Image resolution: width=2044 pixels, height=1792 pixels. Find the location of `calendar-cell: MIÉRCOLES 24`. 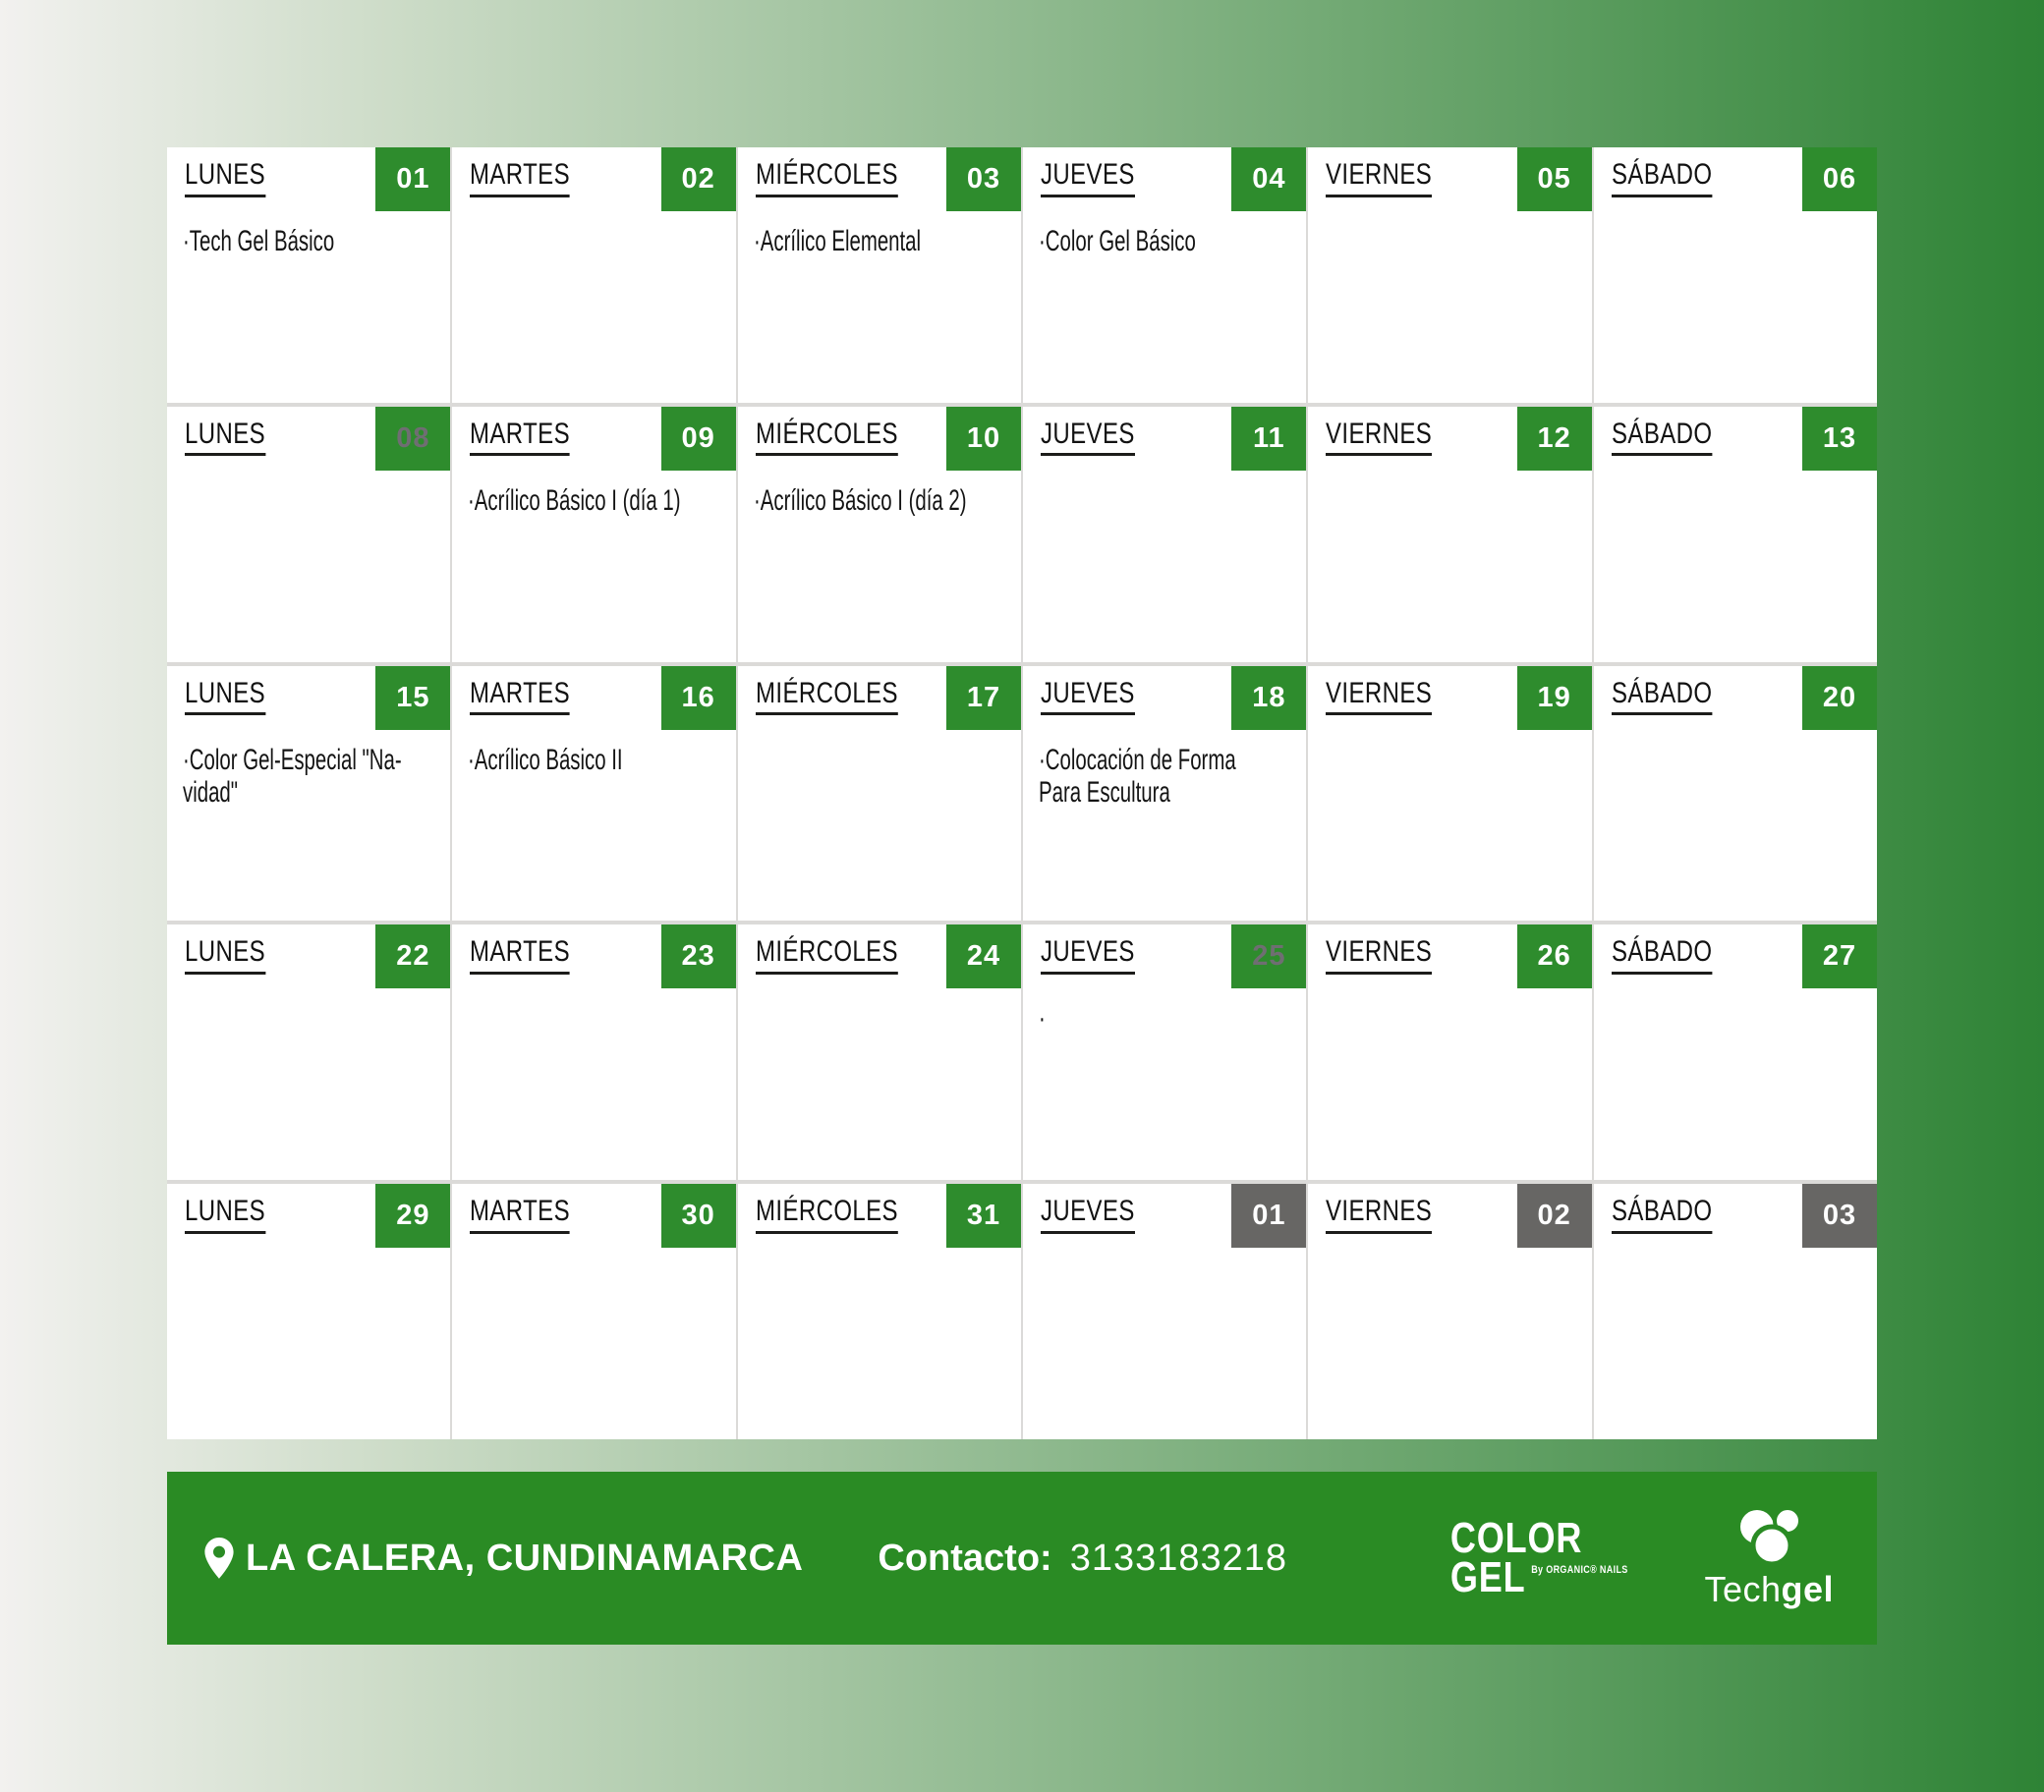

calendar-cell: MIÉRCOLES 24 is located at coordinates (879, 1052).